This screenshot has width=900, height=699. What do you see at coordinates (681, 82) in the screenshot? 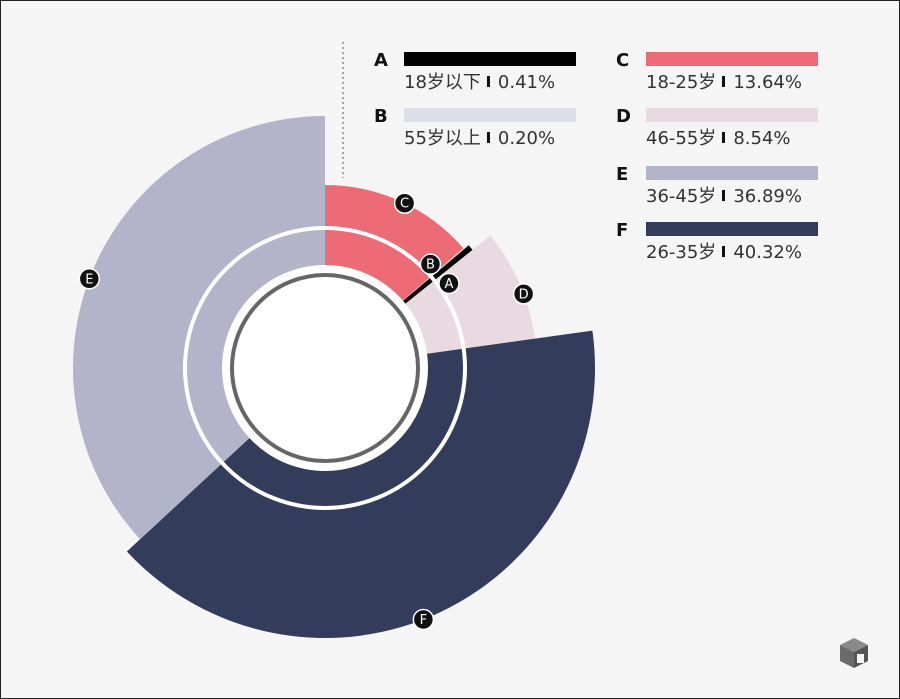
I see `legend-label: 18-25岁` at bounding box center [681, 82].